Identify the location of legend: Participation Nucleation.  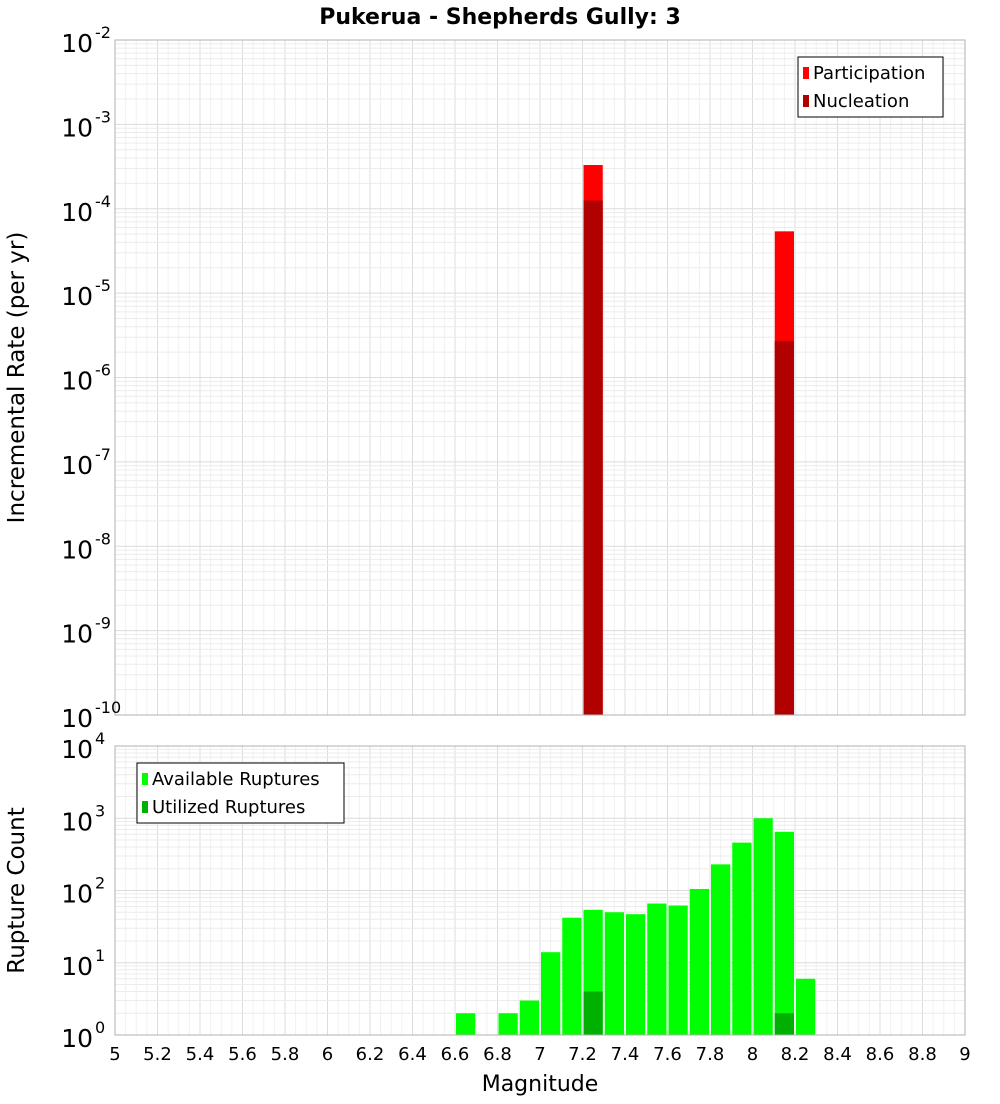
(870, 87).